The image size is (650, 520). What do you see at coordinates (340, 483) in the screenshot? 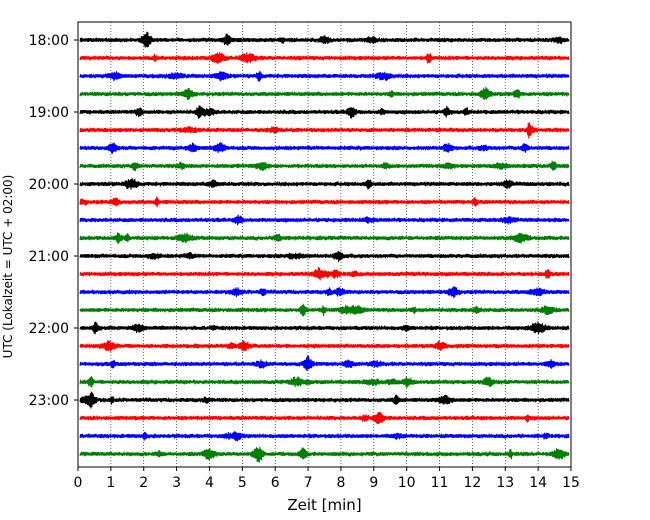
I see `x-tick-label: 8` at bounding box center [340, 483].